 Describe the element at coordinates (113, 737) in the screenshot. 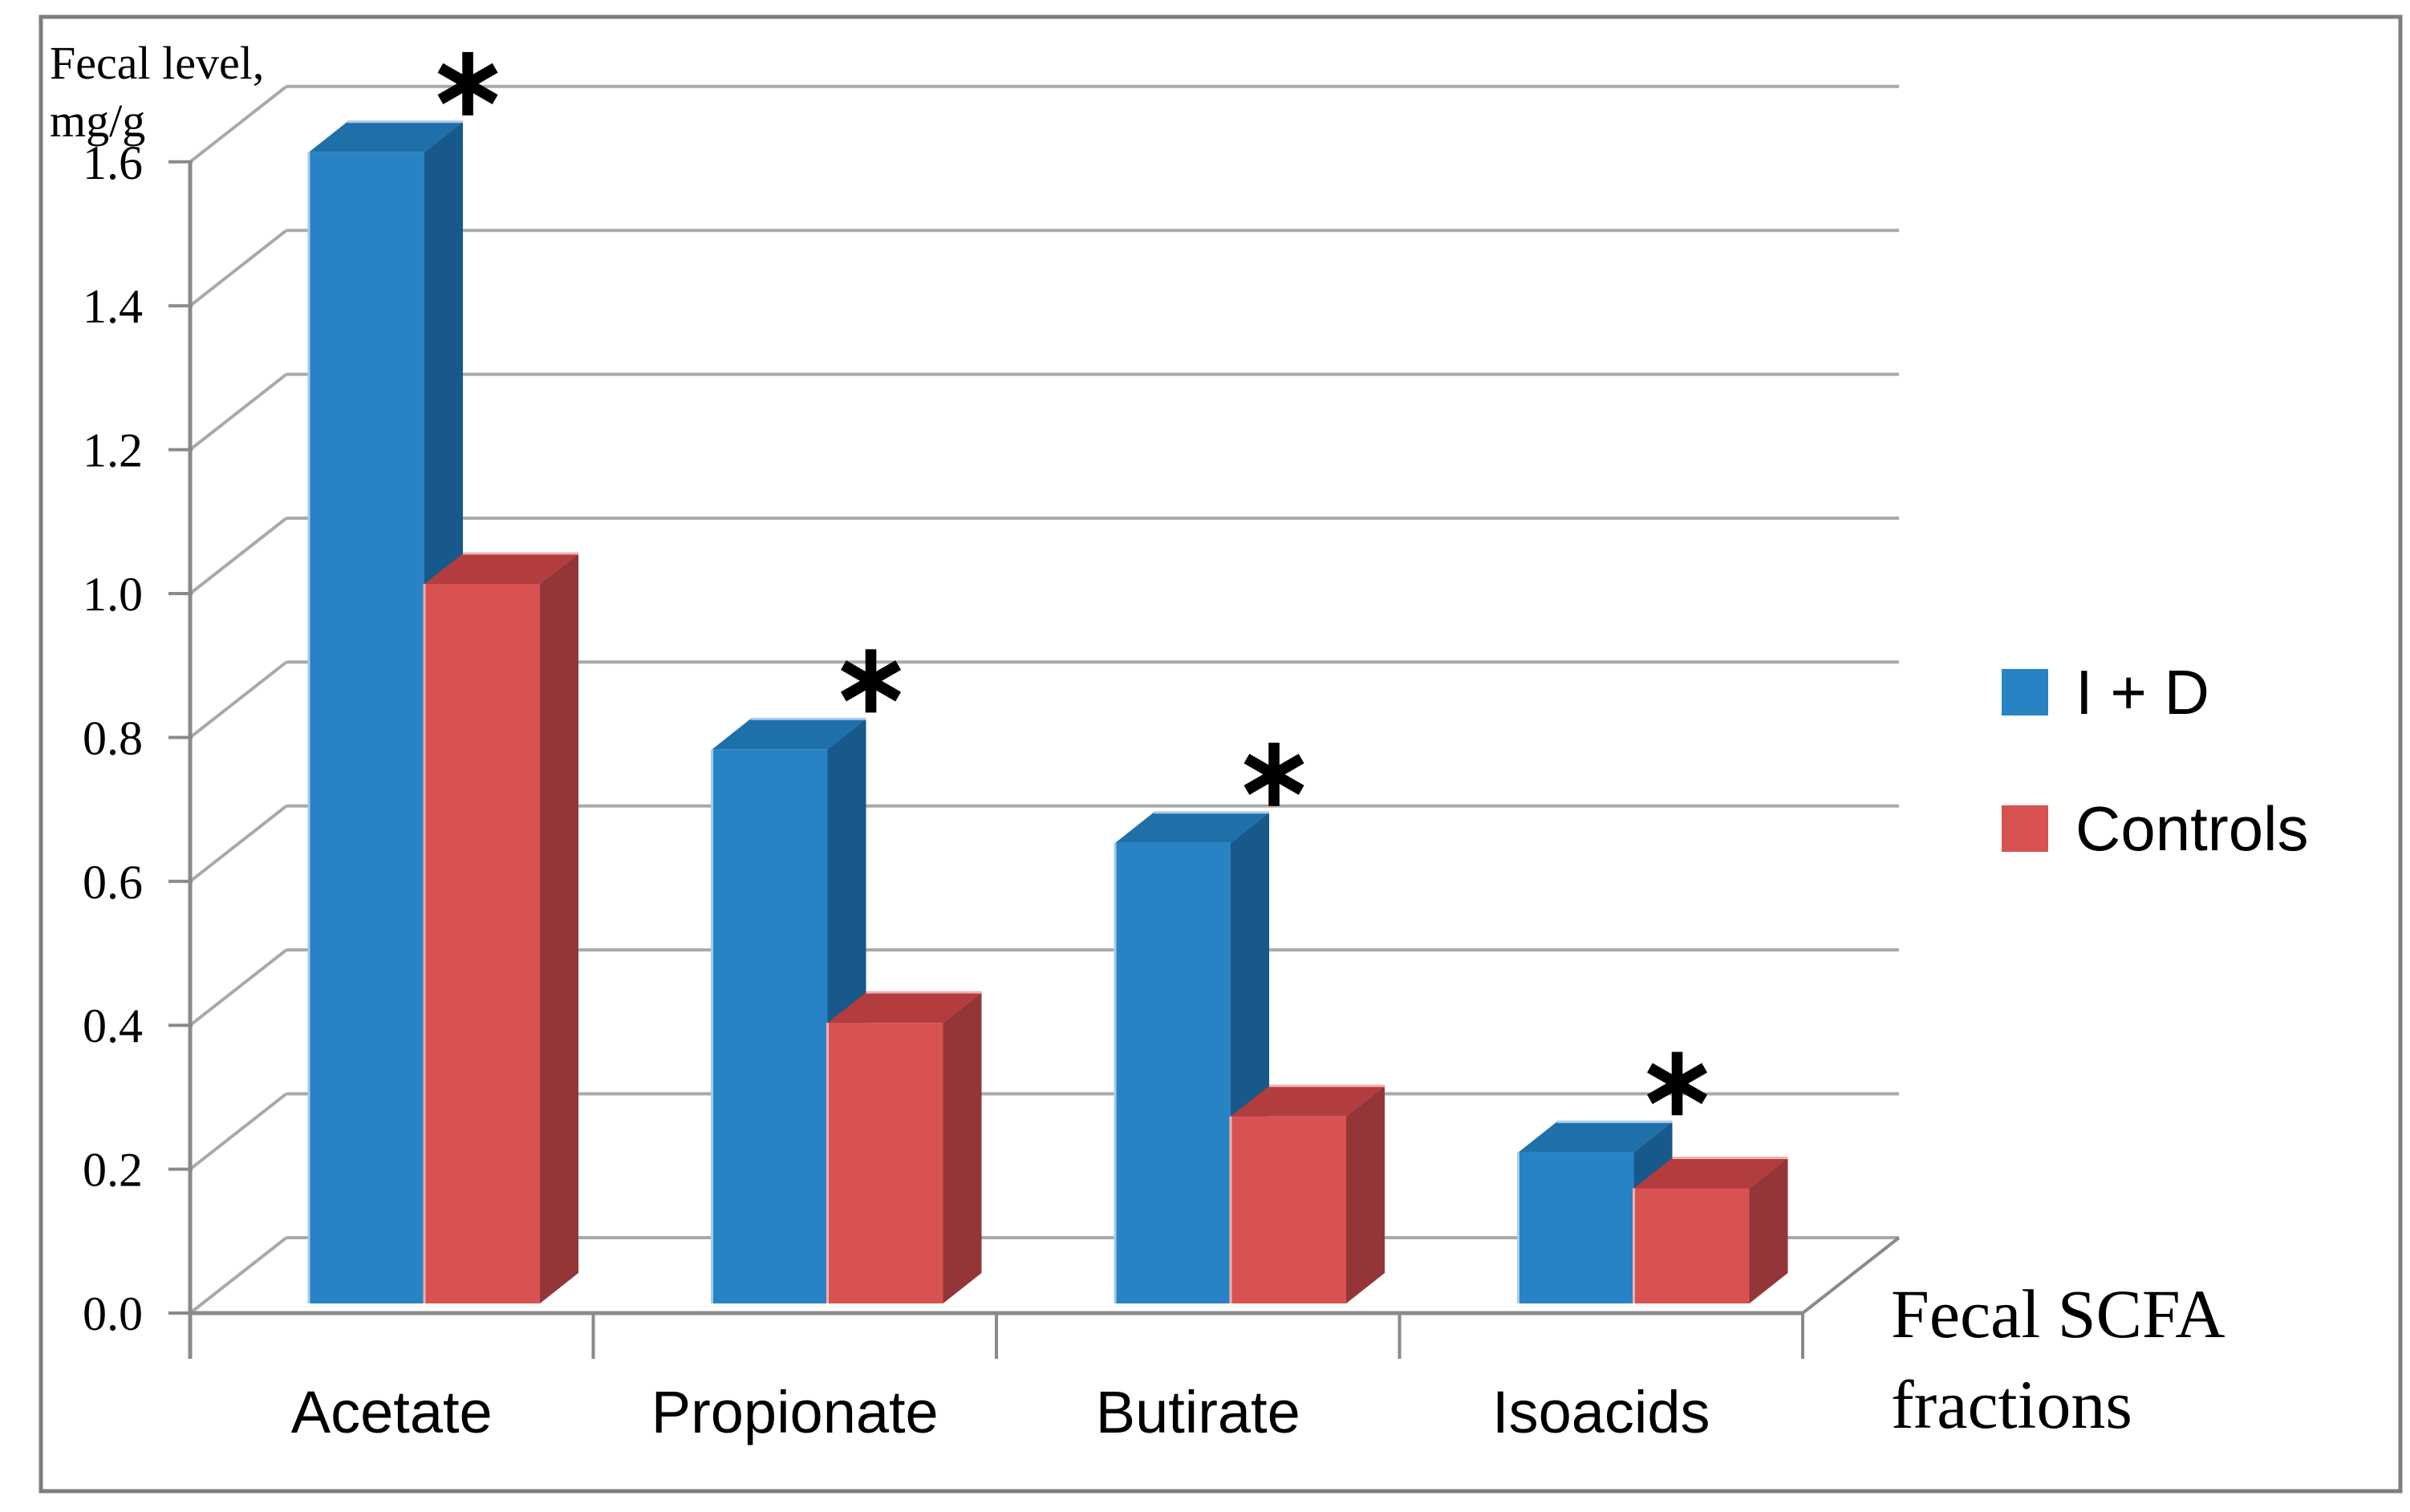

I see `y-tick-label: 0.8` at that location.